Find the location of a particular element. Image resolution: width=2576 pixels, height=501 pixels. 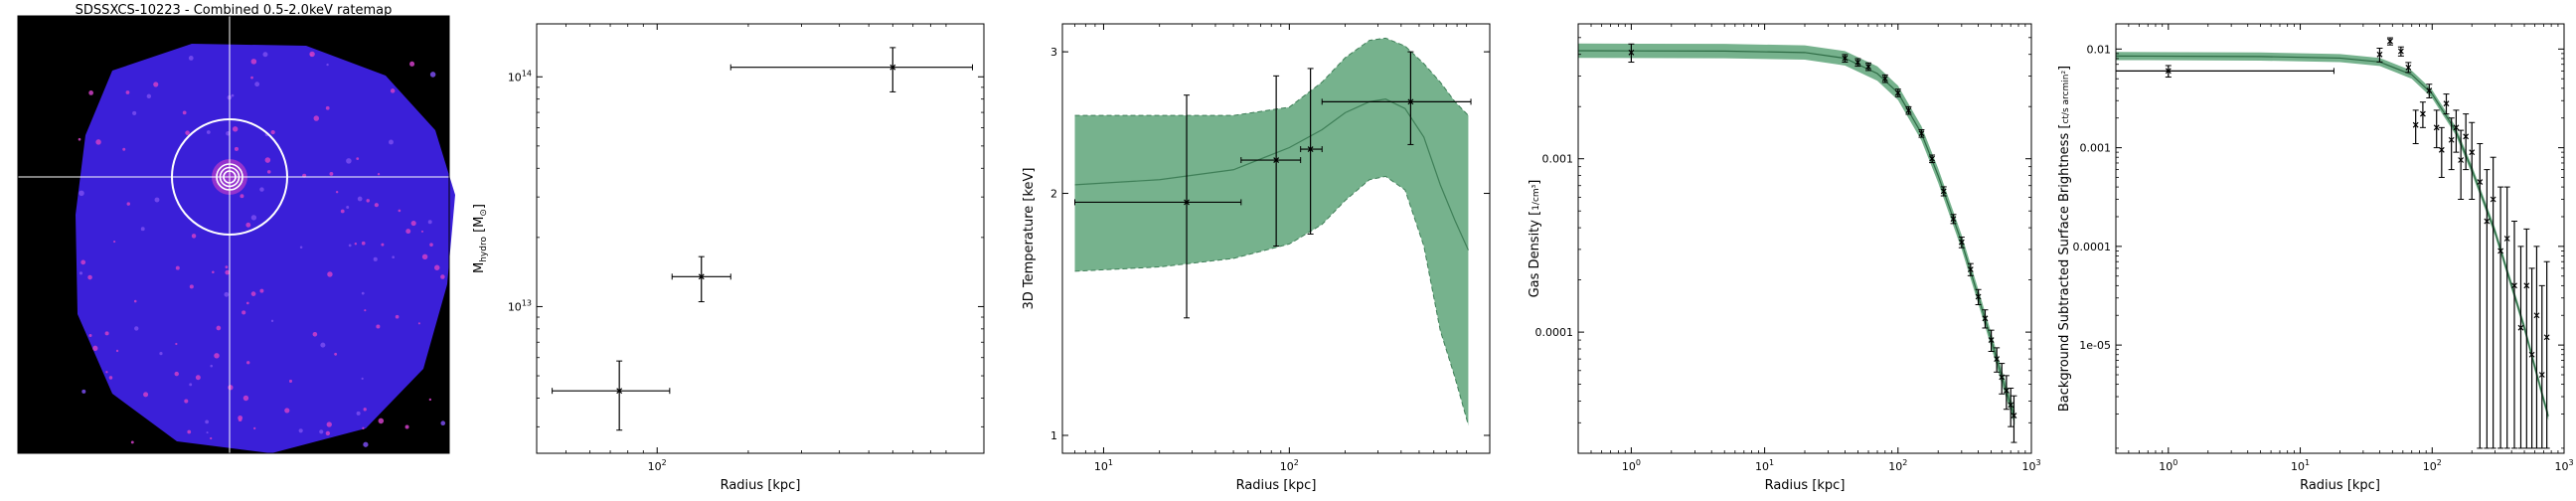

y-tick-label: 1013 is located at coordinates (520, 305).